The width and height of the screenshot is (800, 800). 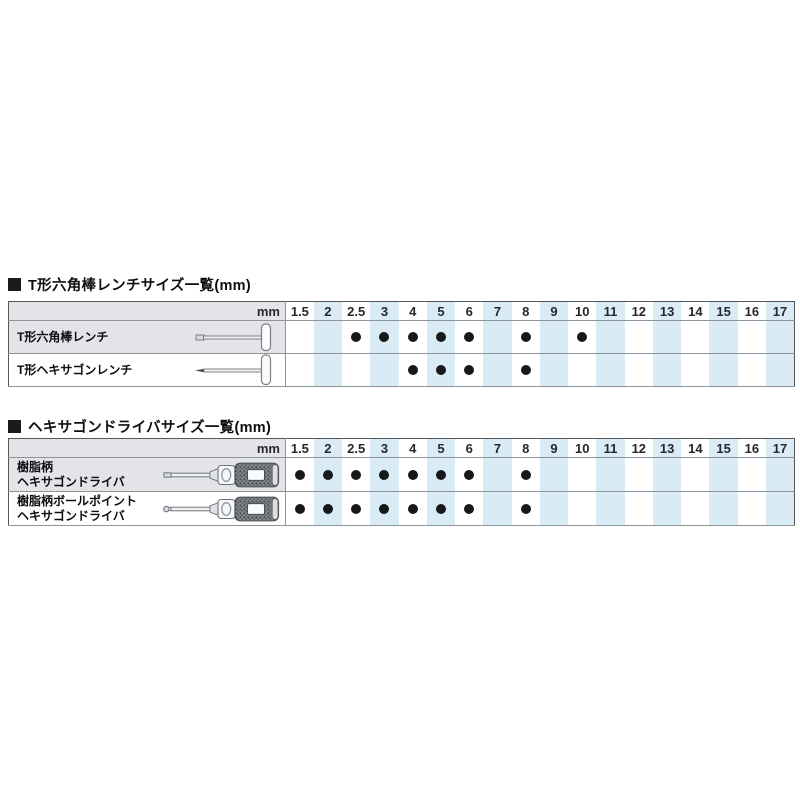 I want to click on section-title: T形六角棒レンチサイズ一覧(mm), so click(x=401, y=284).